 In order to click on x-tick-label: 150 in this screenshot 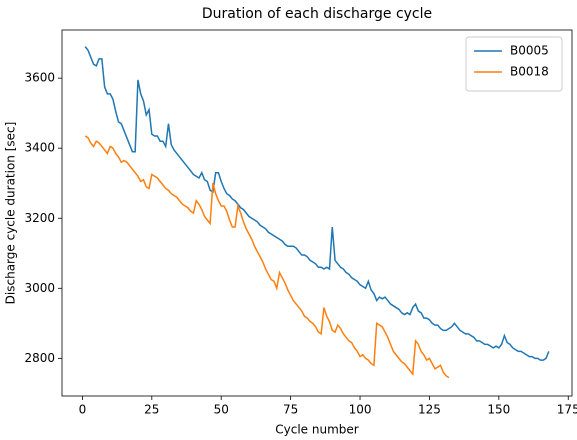, I will do `click(498, 410)`.